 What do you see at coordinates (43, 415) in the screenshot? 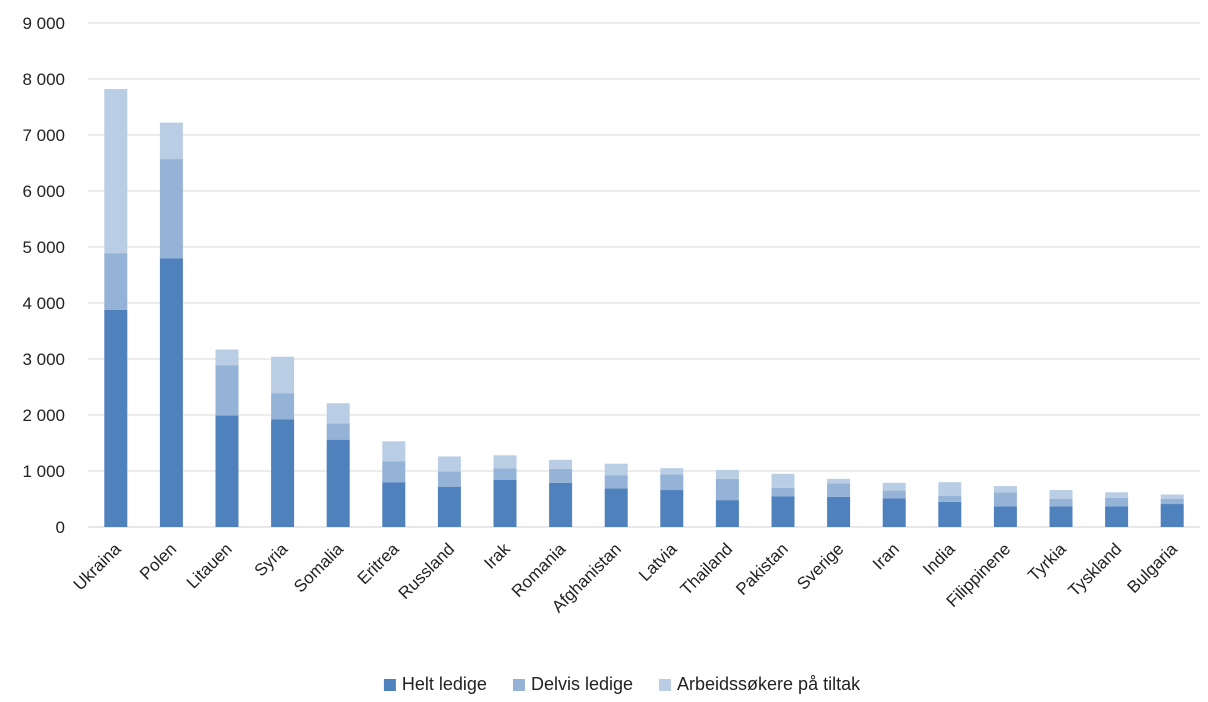
I see `y-tick-label: 2 000` at bounding box center [43, 415].